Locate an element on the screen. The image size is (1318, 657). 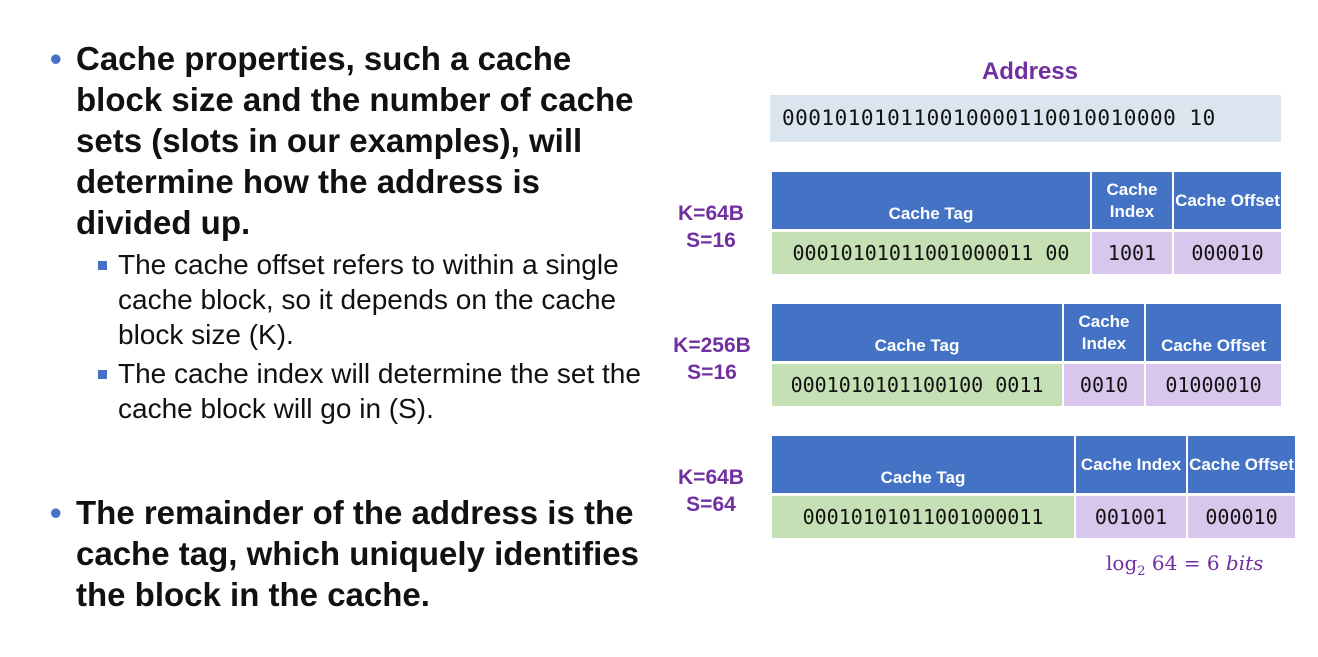
address-title: Address is located at coordinates (1030, 71).